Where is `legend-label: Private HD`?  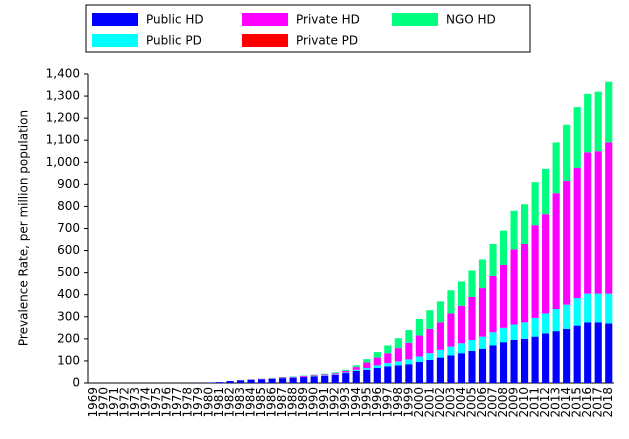 legend-label: Private HD is located at coordinates (328, 20).